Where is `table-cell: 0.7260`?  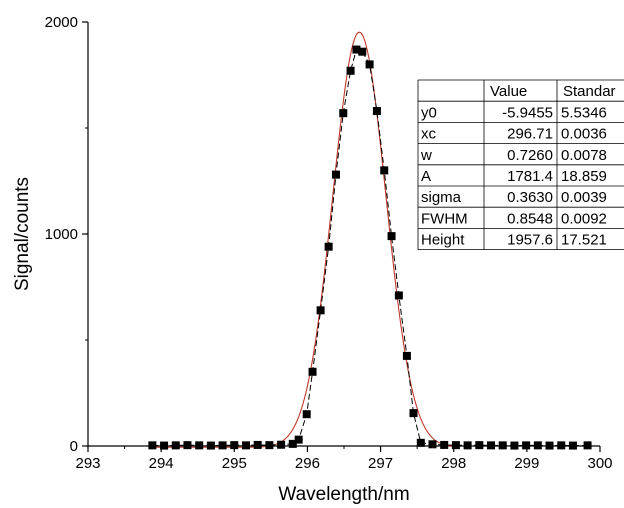 table-cell: 0.7260 is located at coordinates (530, 155).